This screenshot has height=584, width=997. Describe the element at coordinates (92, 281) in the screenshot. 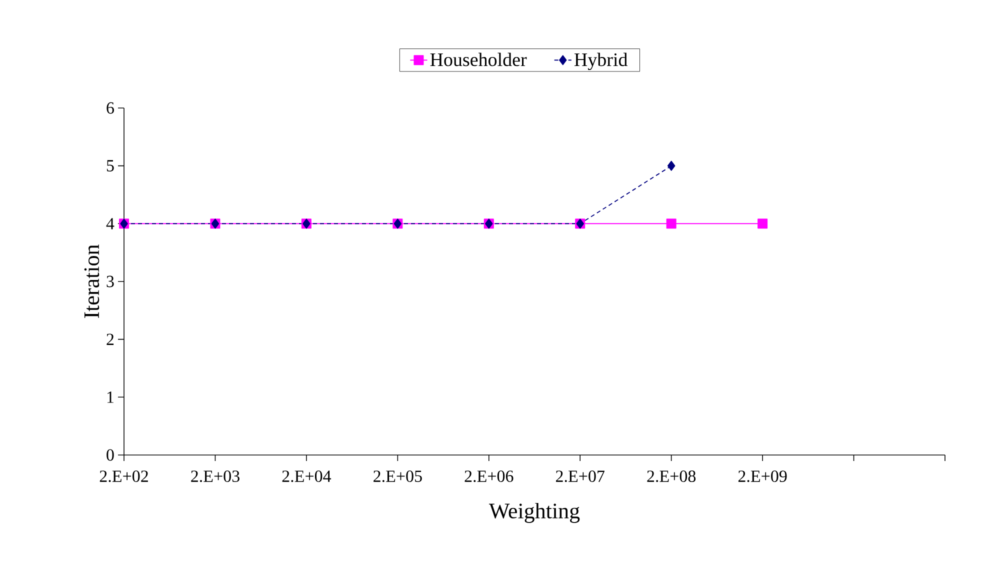

I see `y-axis-title: Iteration` at that location.